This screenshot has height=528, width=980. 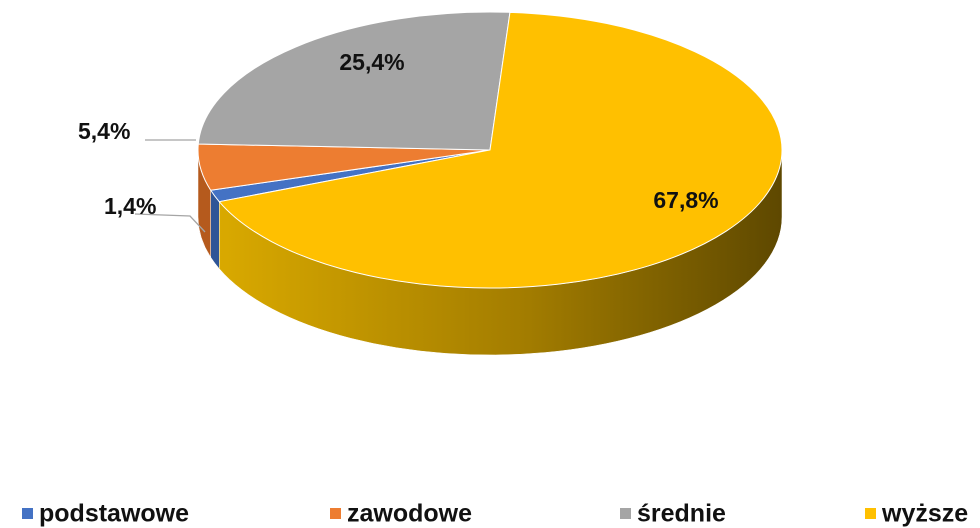 I want to click on slice, so click(x=354, y=81).